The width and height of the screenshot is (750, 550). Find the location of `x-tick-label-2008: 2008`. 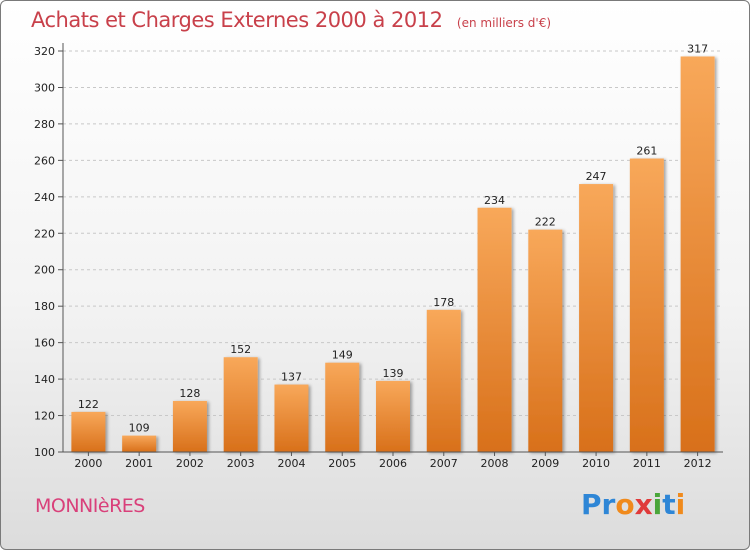

x-tick-label-2008: 2008 is located at coordinates (495, 463).